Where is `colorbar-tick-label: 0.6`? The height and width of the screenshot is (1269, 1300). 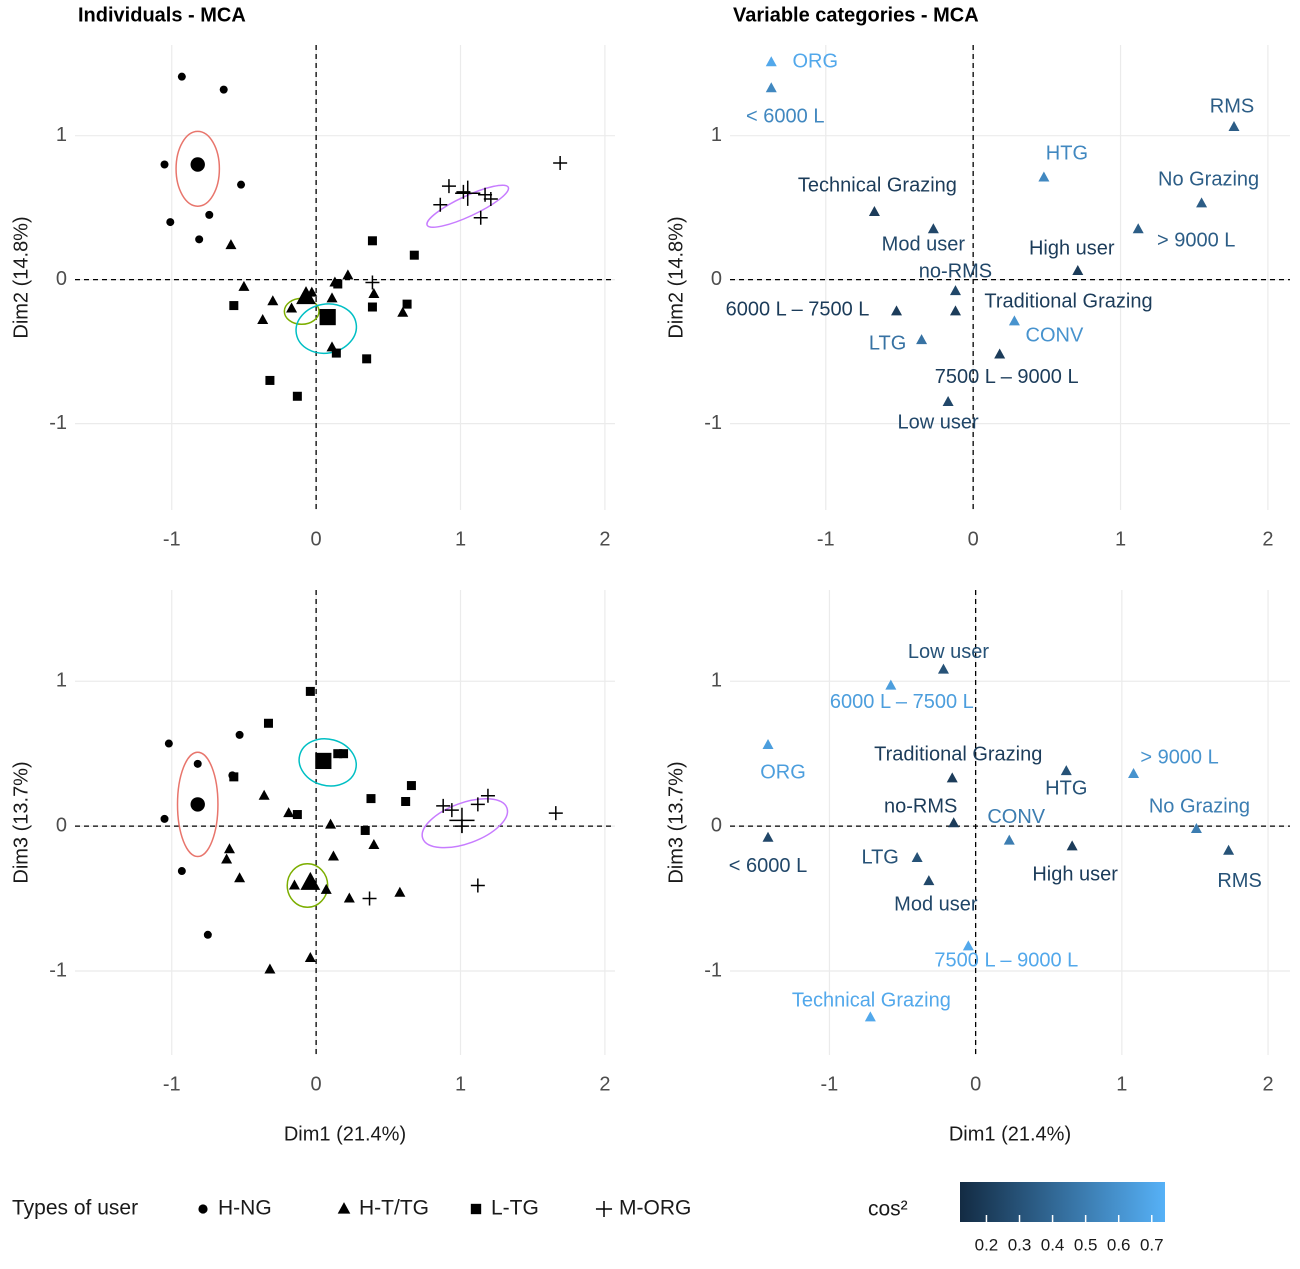 colorbar-tick-label: 0.6 is located at coordinates (1119, 1244).